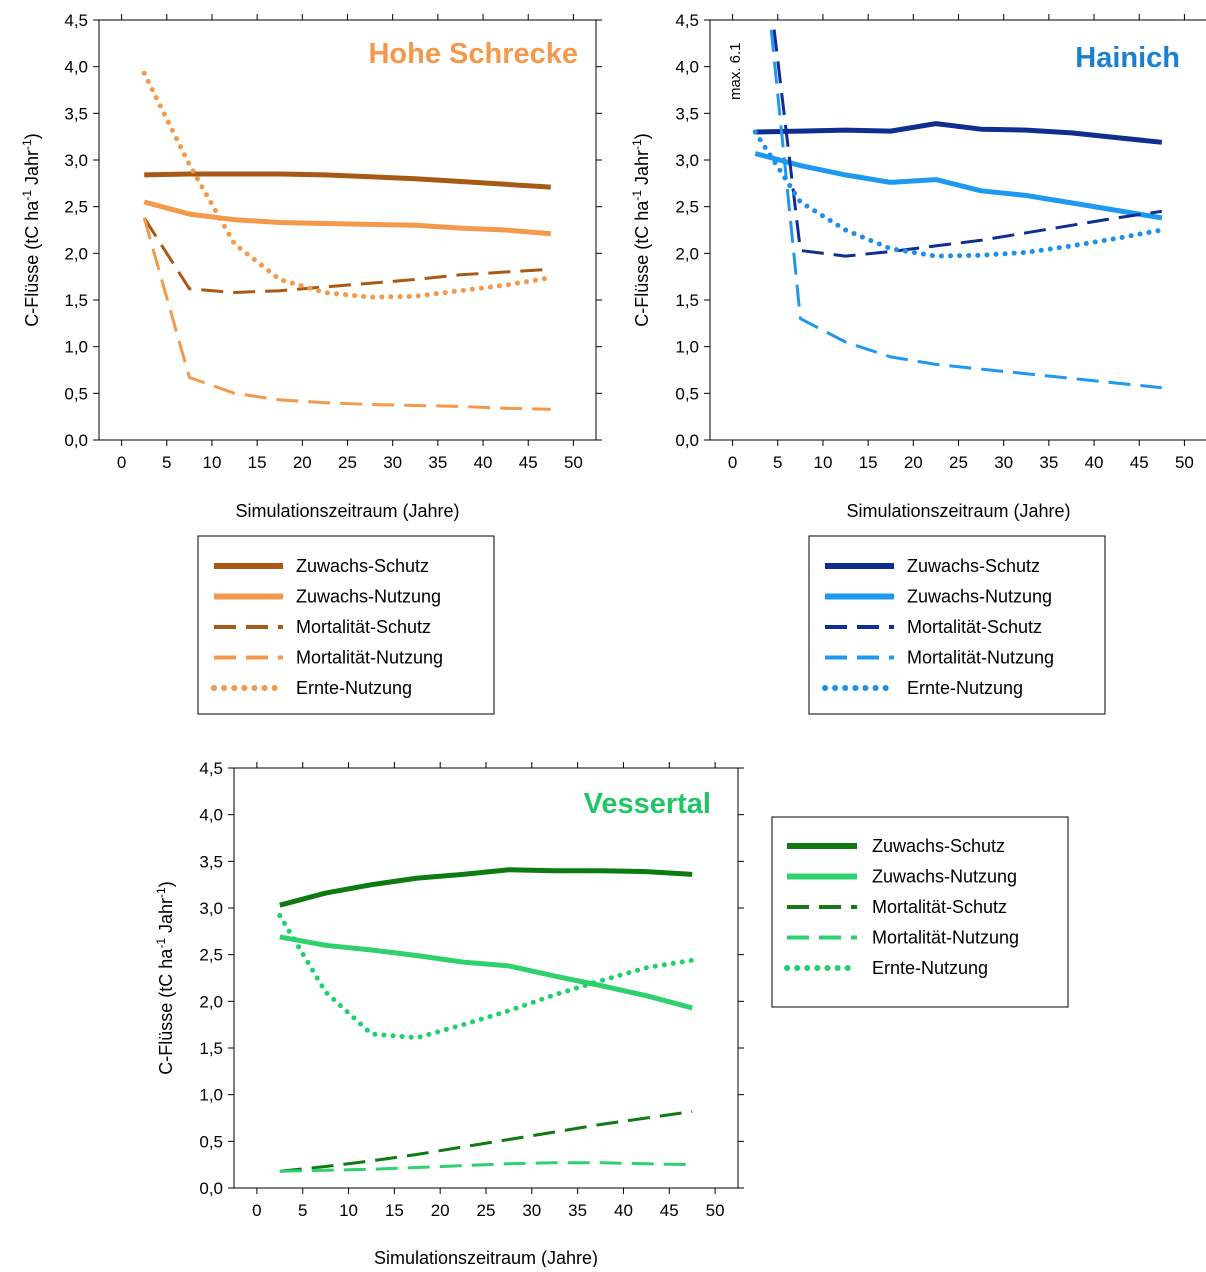 This screenshot has height=1272, width=1206. I want to click on plot-frame, so click(957, 230).